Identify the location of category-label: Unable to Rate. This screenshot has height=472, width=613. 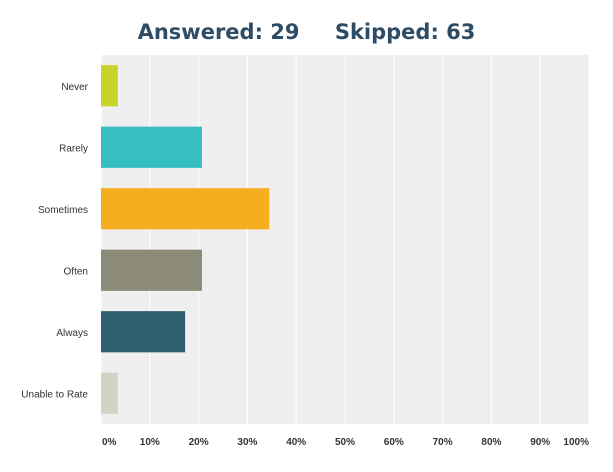
(54, 394).